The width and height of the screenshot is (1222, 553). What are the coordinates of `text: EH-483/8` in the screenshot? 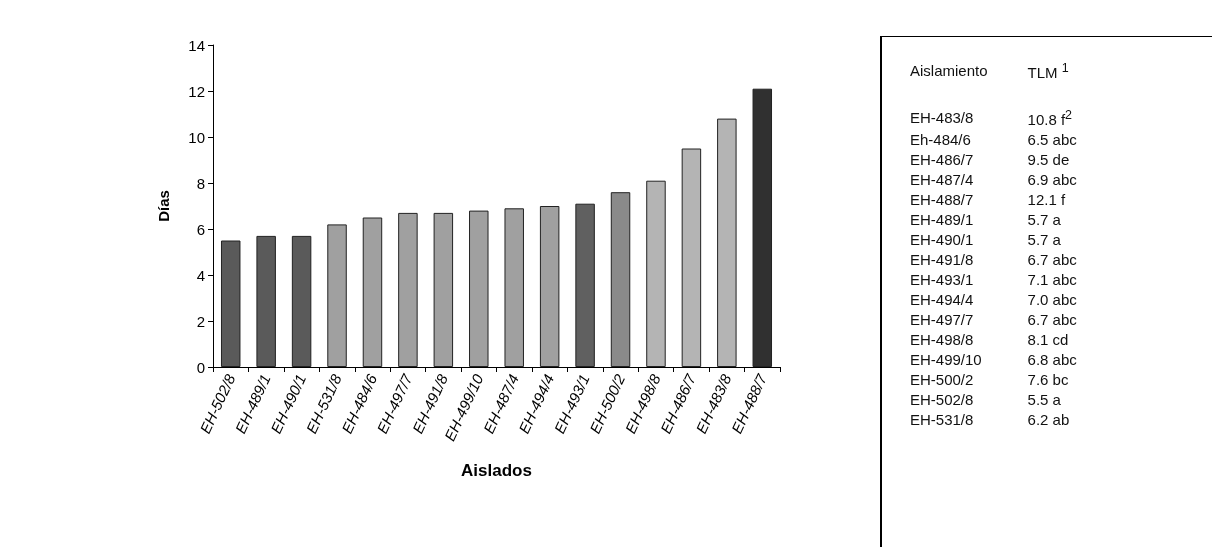 It's located at (942, 118).